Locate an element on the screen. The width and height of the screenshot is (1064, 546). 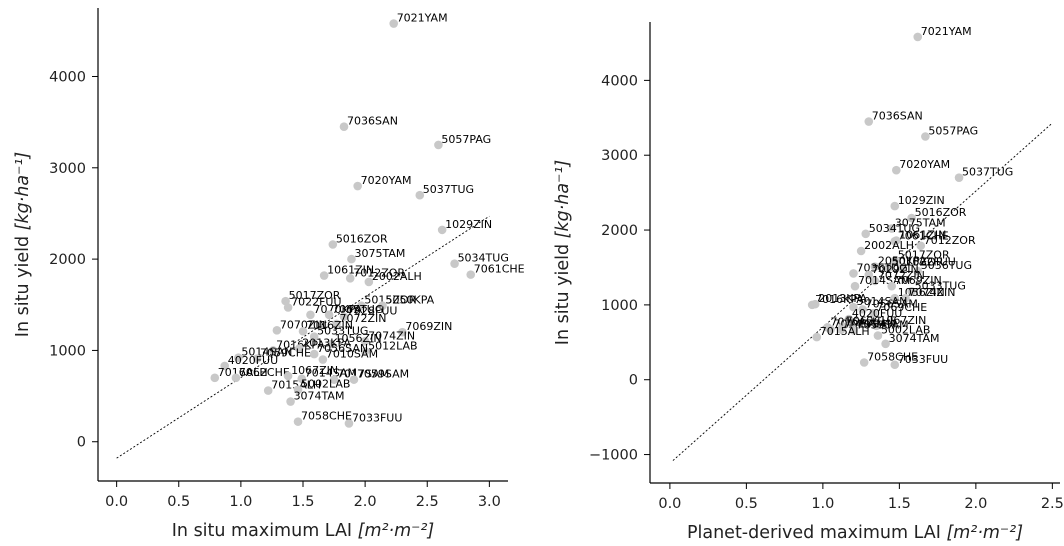
data-point-label: 5033TUG is located at coordinates (342, 331).